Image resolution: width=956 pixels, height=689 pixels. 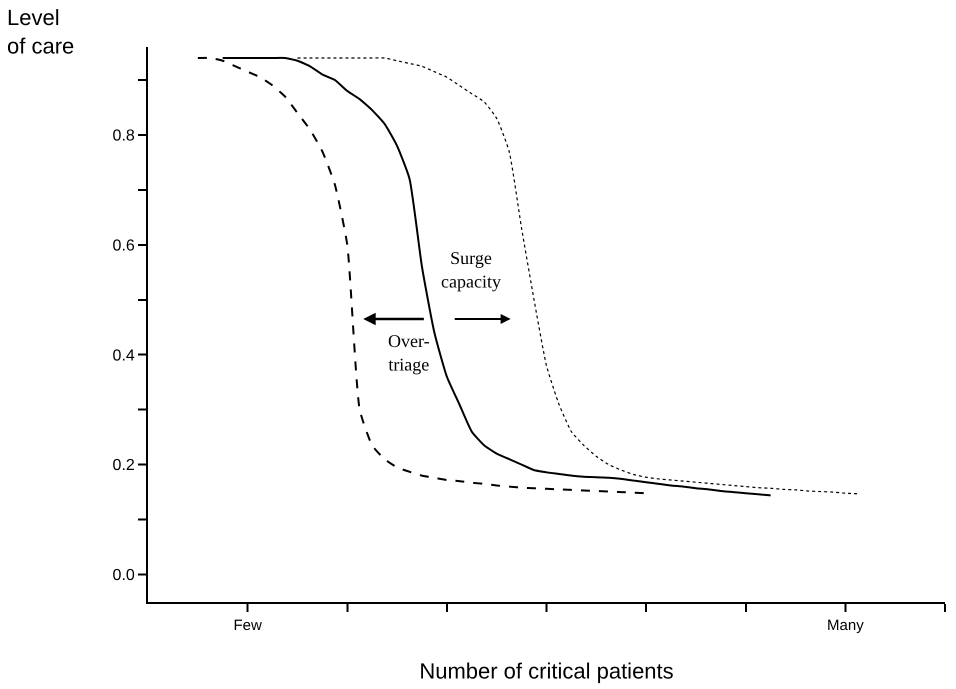 I want to click on y-axis-title: Level of care, so click(x=40, y=32).